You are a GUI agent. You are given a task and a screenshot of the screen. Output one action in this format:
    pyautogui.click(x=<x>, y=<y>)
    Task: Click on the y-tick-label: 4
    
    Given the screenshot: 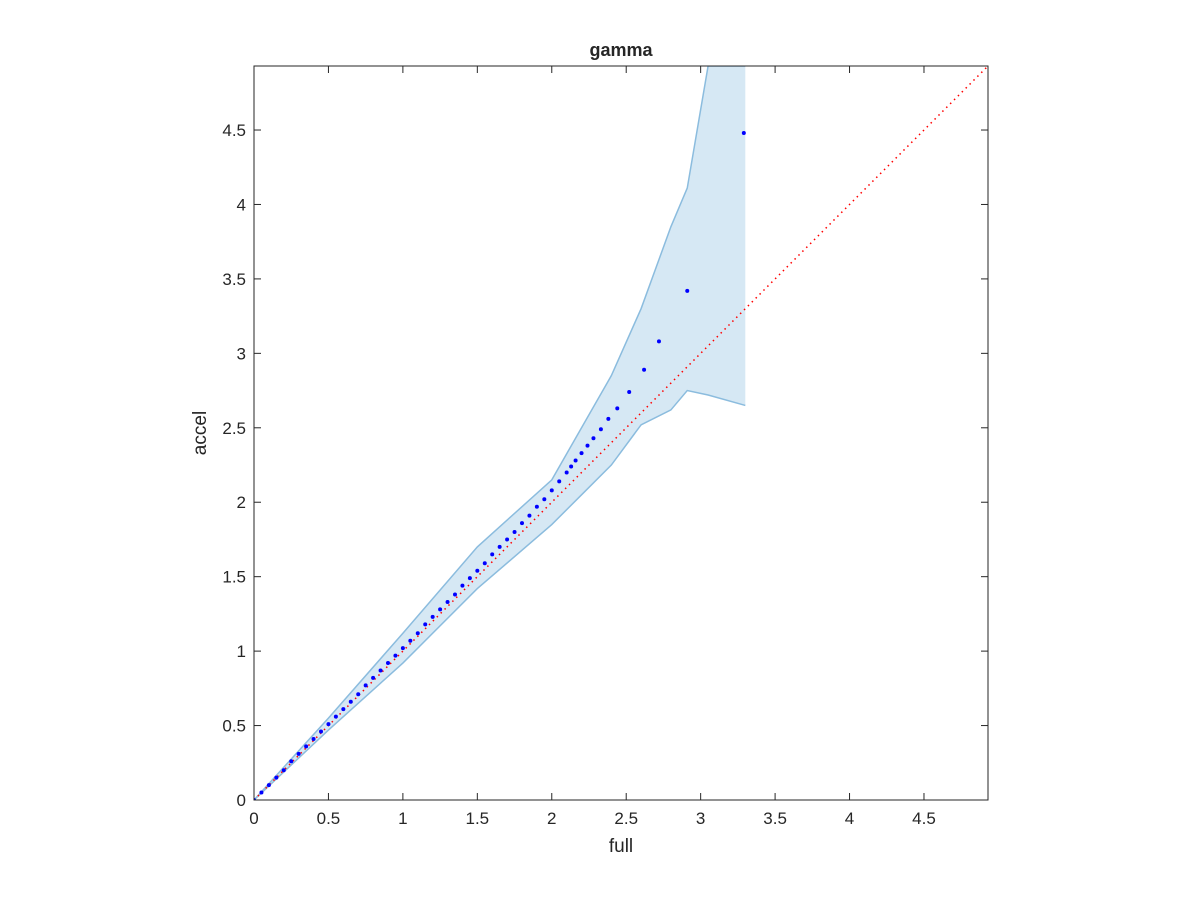 What is the action you would take?
    pyautogui.click(x=241, y=204)
    